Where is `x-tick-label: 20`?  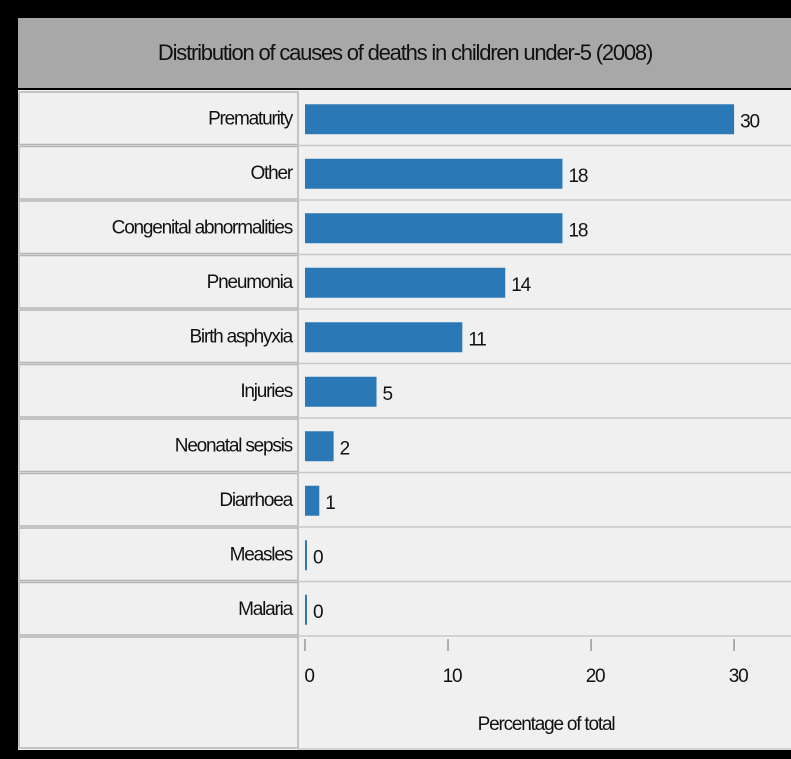 x-tick-label: 20 is located at coordinates (595, 676).